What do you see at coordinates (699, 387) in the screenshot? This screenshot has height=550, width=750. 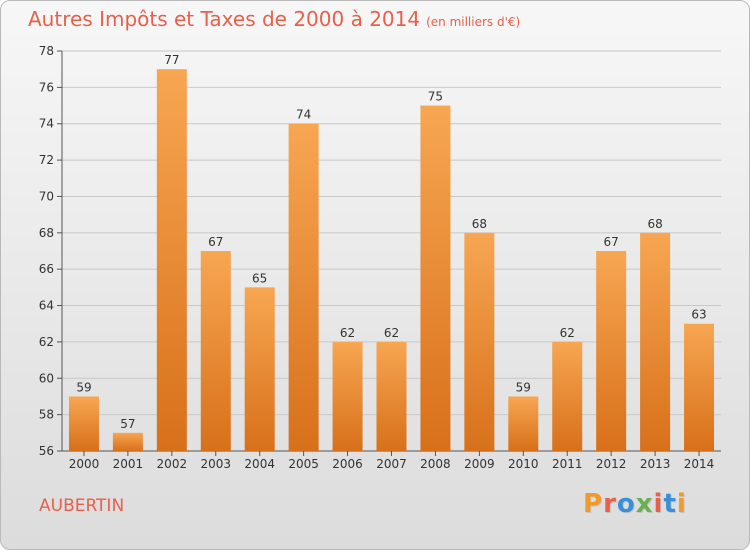 I see `bar-2014` at bounding box center [699, 387].